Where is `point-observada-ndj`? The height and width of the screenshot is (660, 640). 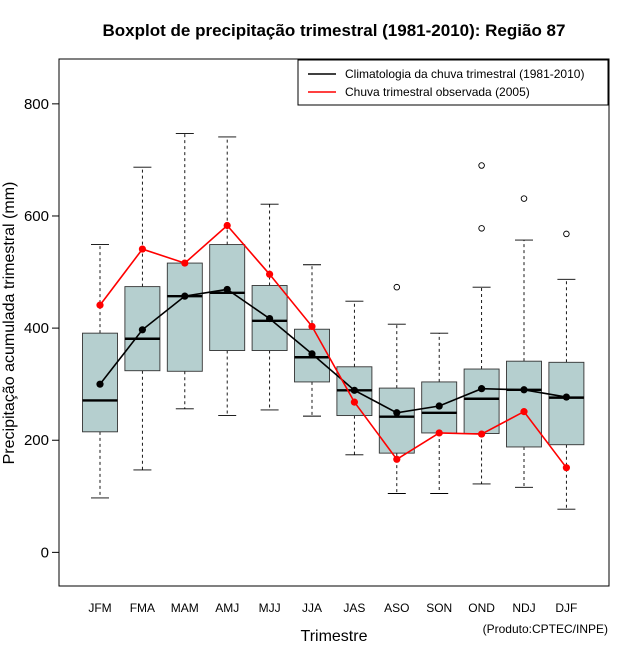 point-observada-ndj is located at coordinates (524, 412).